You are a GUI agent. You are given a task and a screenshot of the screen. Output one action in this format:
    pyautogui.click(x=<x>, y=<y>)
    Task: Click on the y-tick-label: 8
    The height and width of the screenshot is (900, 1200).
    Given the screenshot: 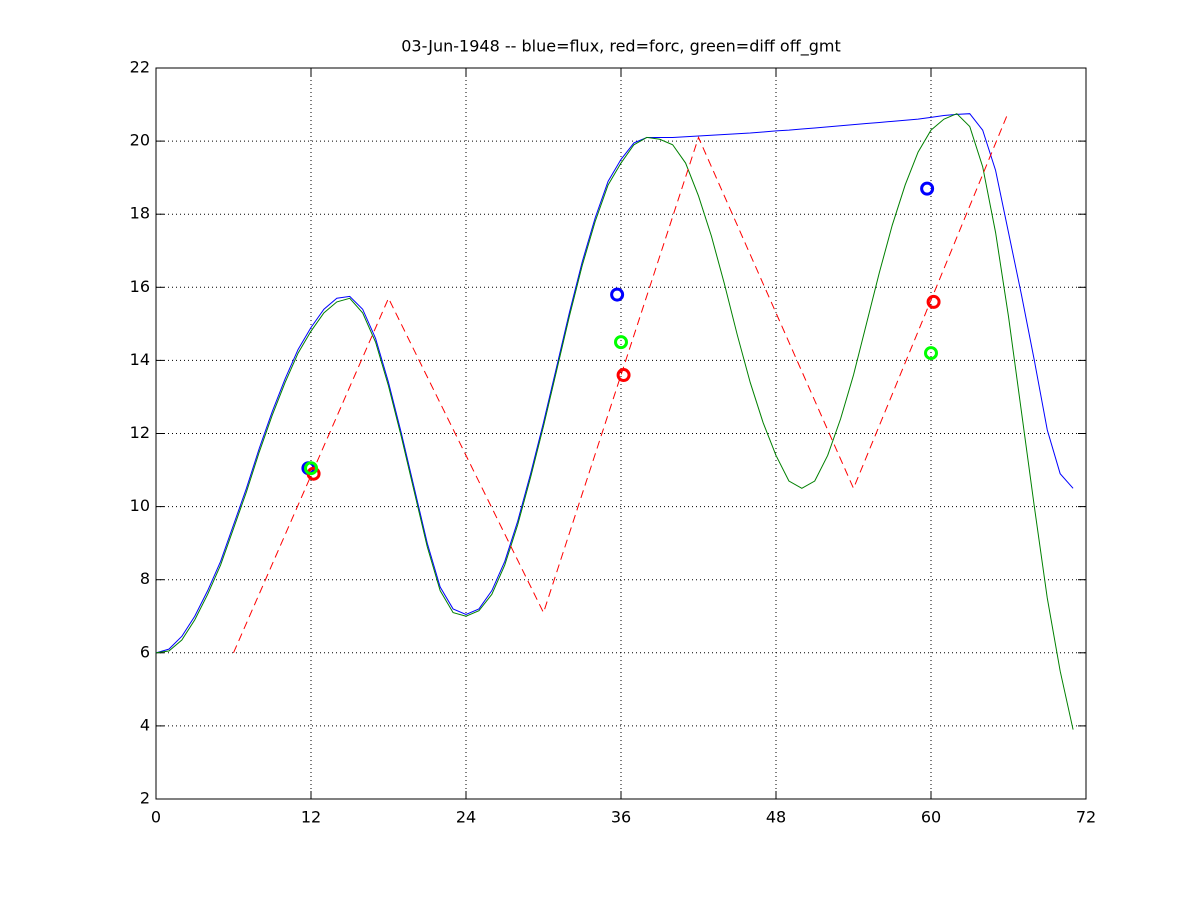 What is the action you would take?
    pyautogui.click(x=145, y=578)
    